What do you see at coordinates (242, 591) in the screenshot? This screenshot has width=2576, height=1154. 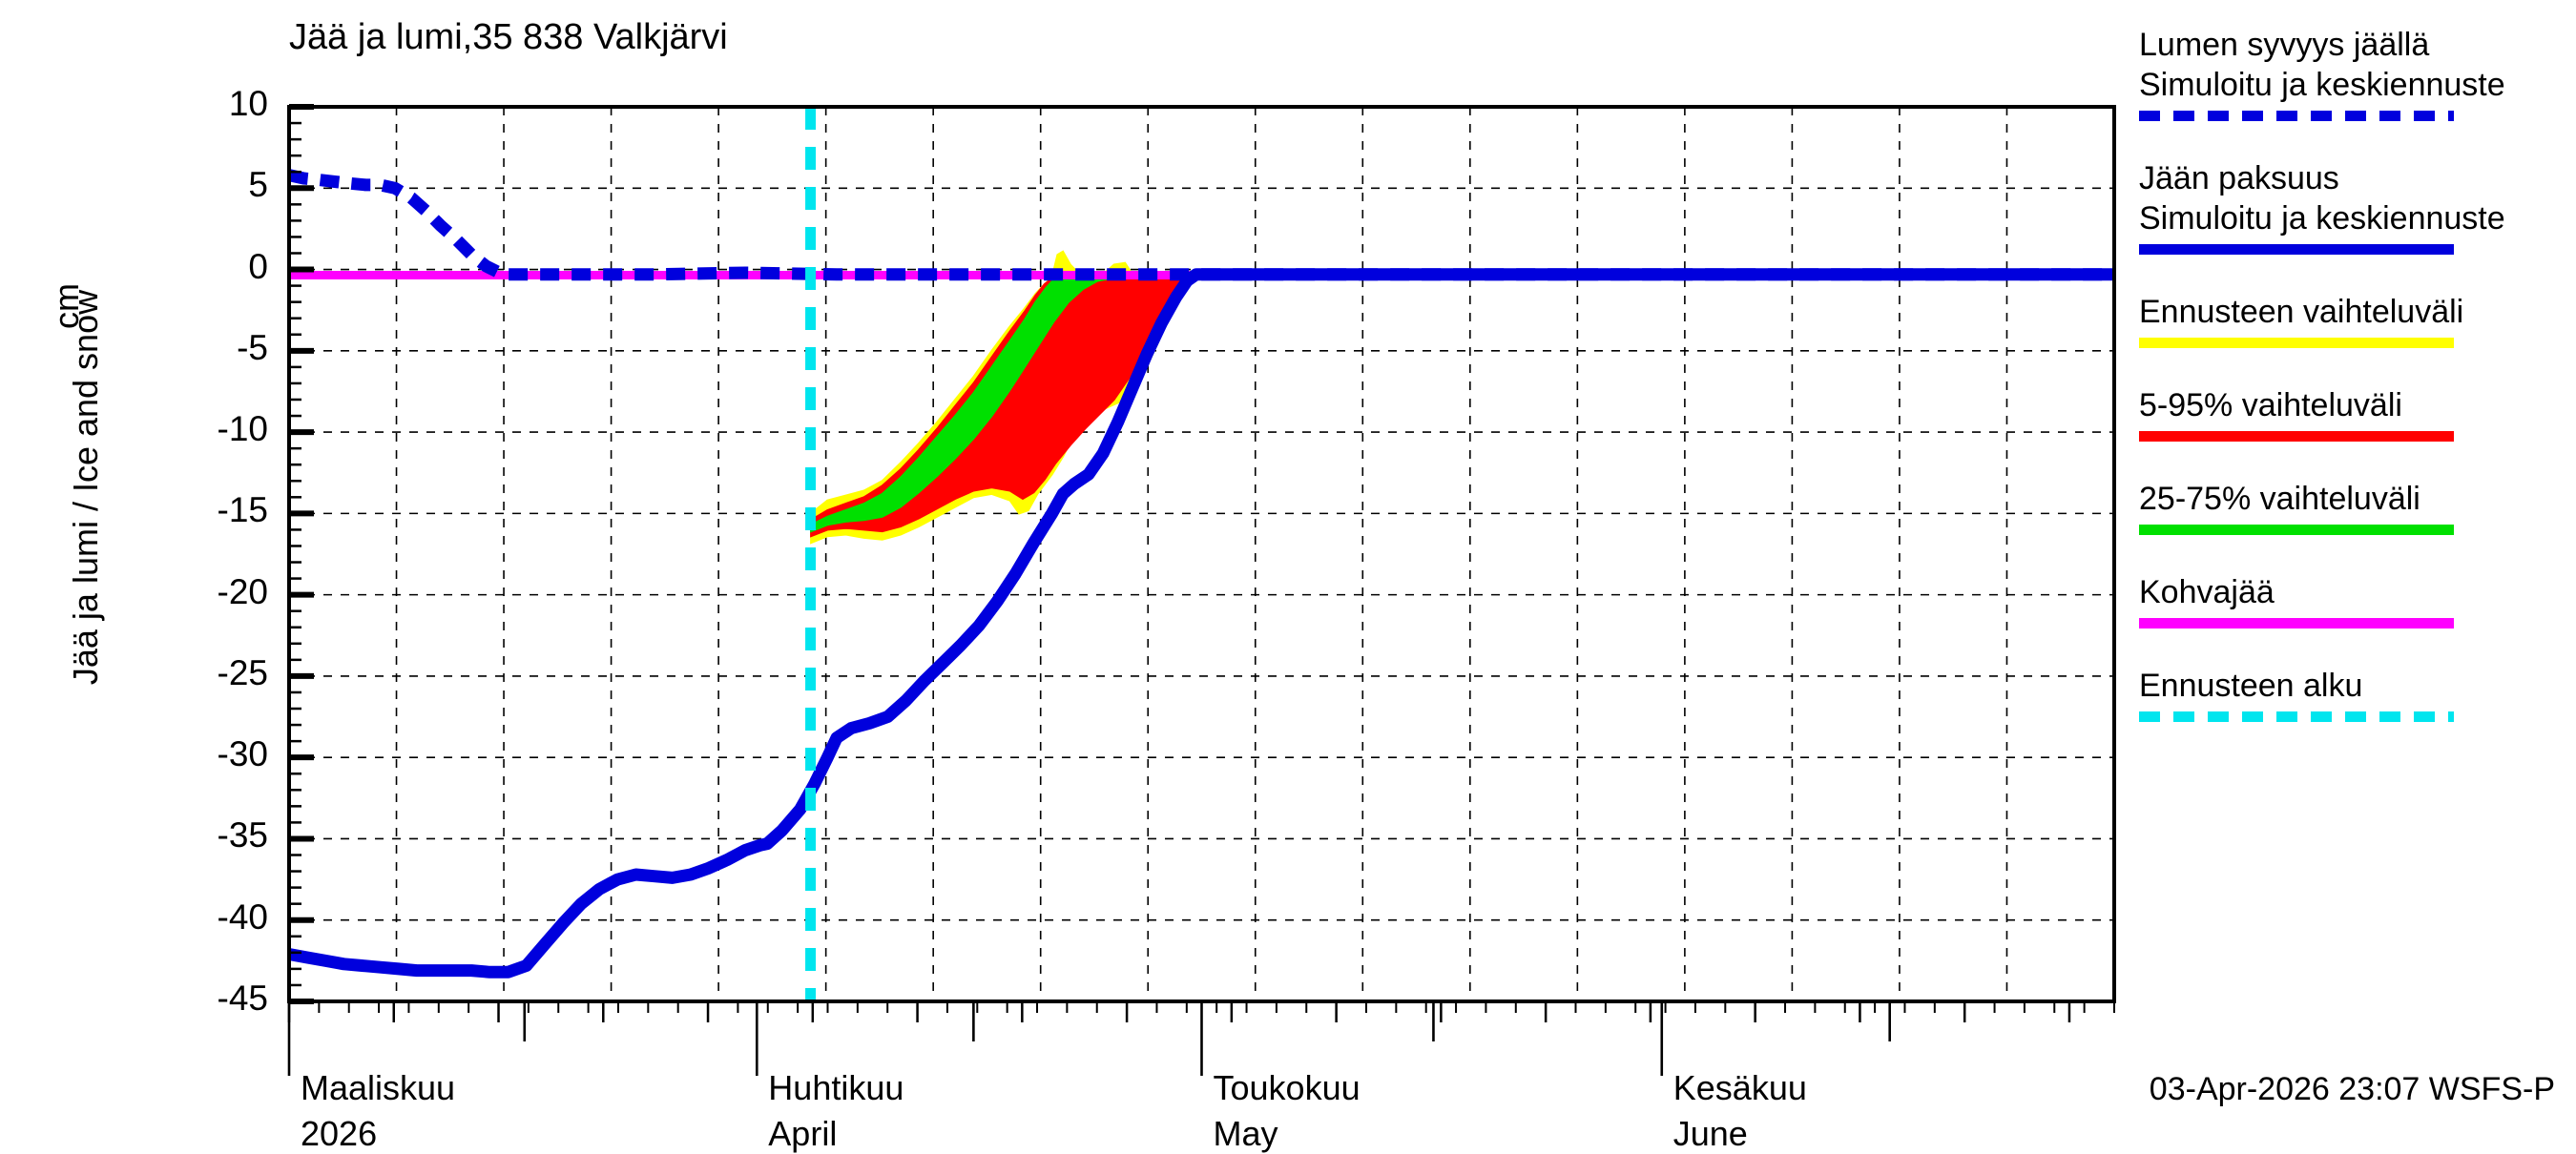 I see `y-tick-label: -20` at bounding box center [242, 591].